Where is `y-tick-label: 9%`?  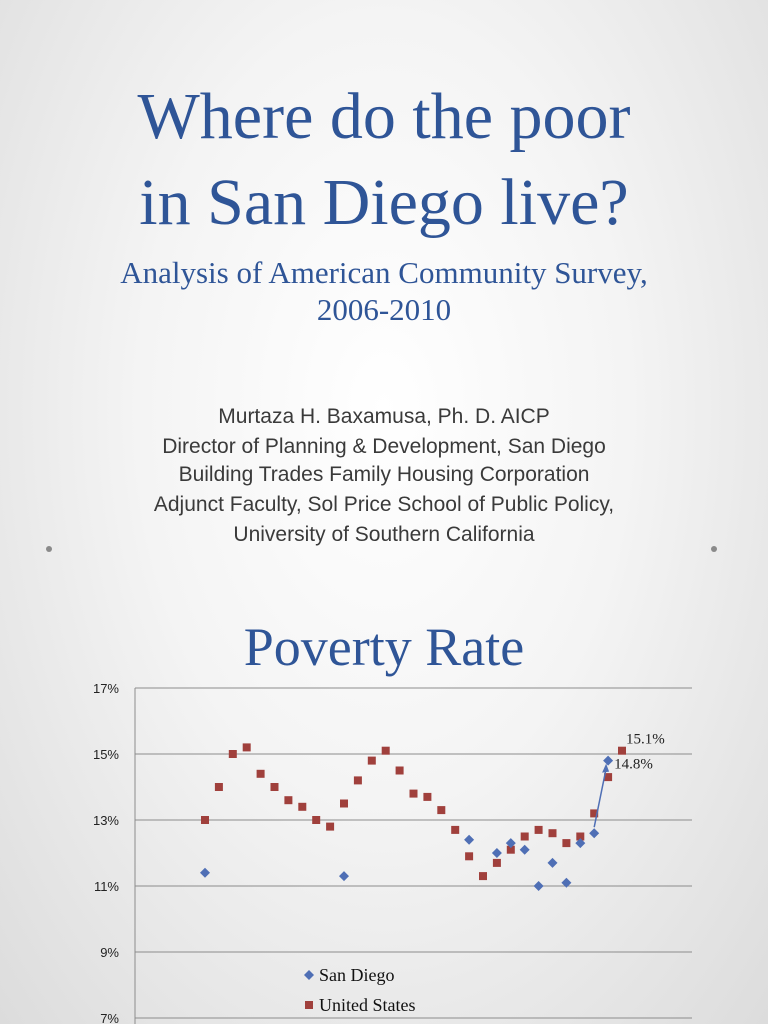
y-tick-label: 9% is located at coordinates (109, 952).